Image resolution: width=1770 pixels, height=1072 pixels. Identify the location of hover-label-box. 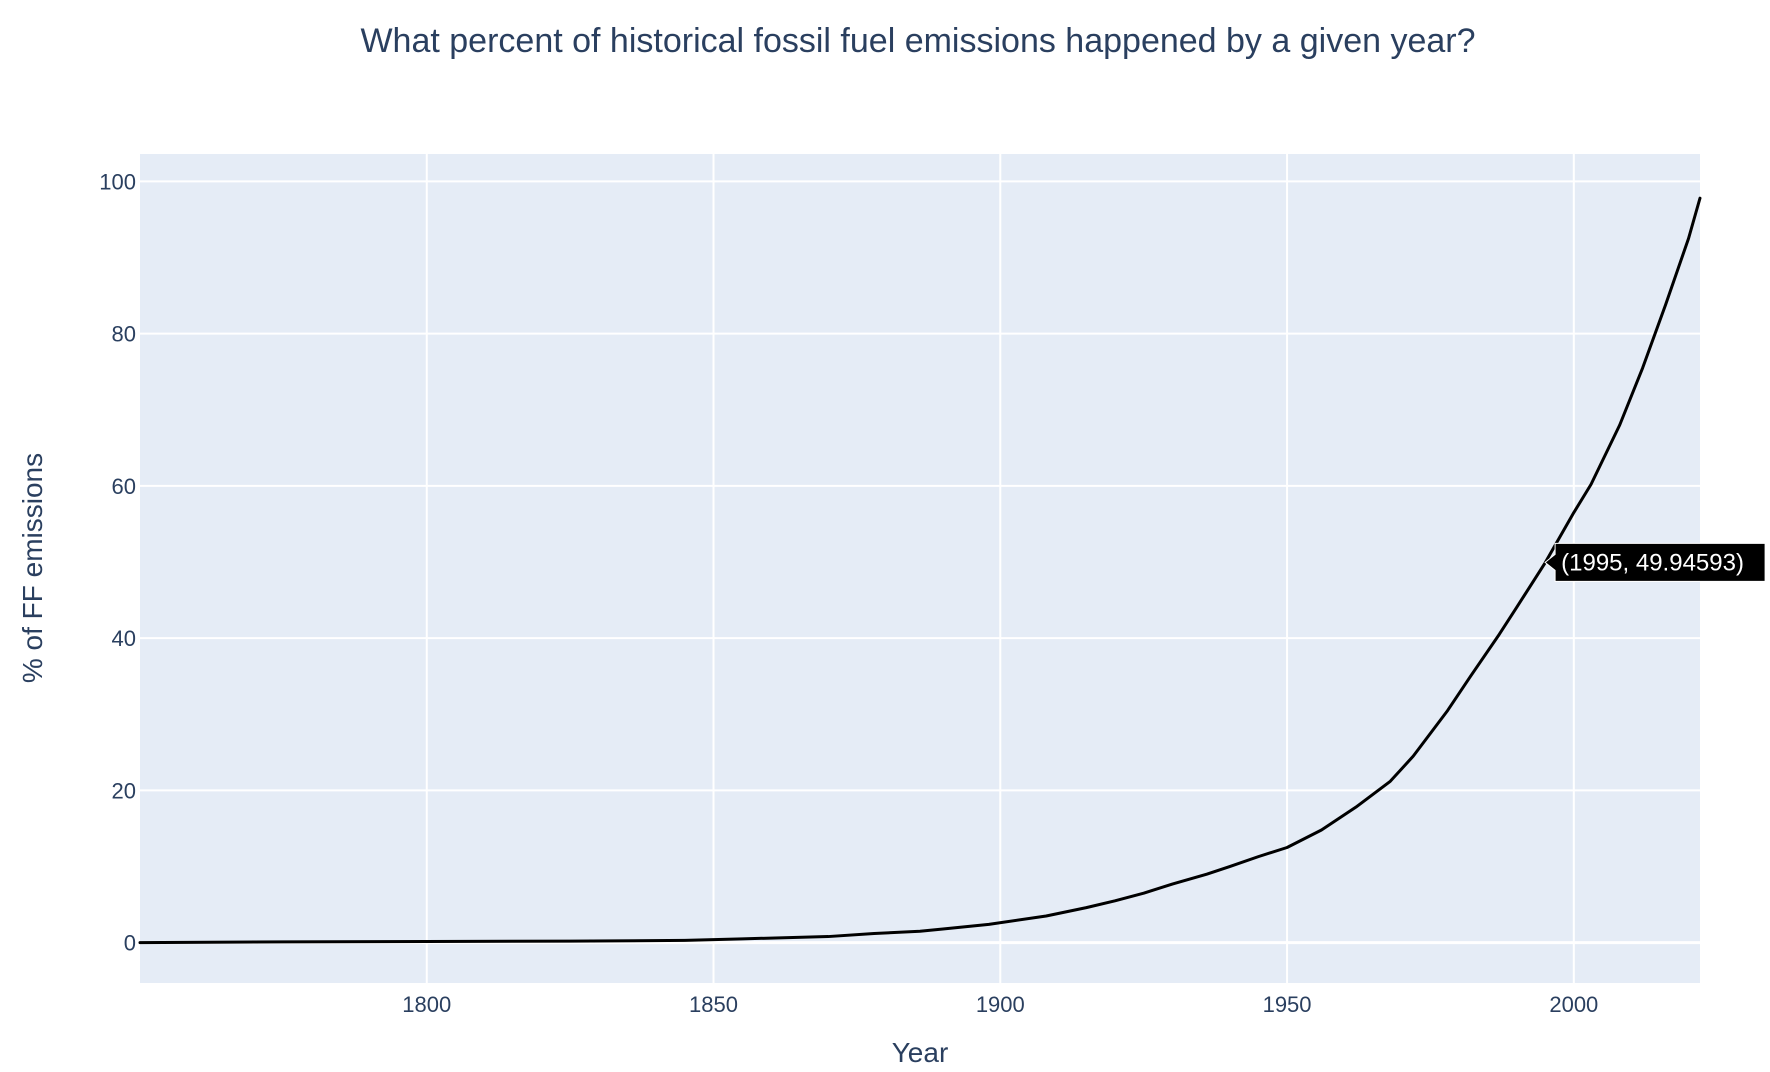
(1655, 562).